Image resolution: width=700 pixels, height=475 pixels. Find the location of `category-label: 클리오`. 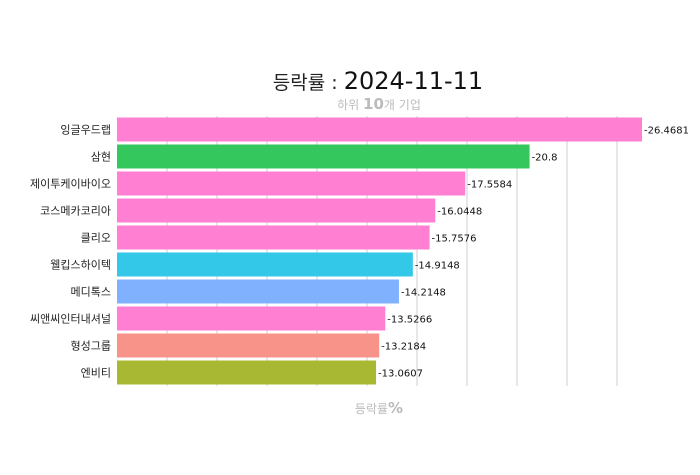

category-label: 클리오 is located at coordinates (96, 238).